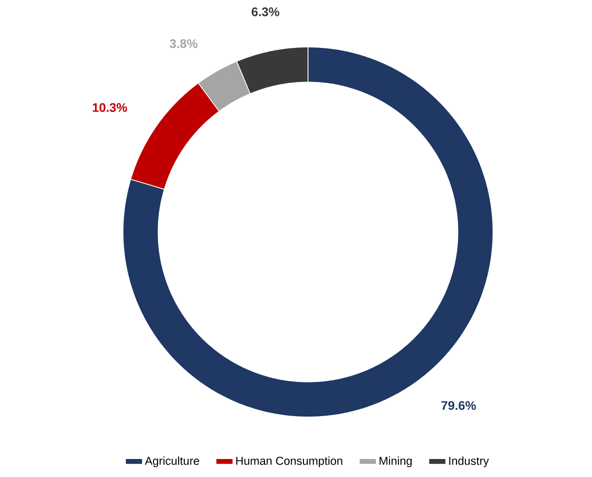 The image size is (592, 477). I want to click on data-label: 79.6%, so click(458, 405).